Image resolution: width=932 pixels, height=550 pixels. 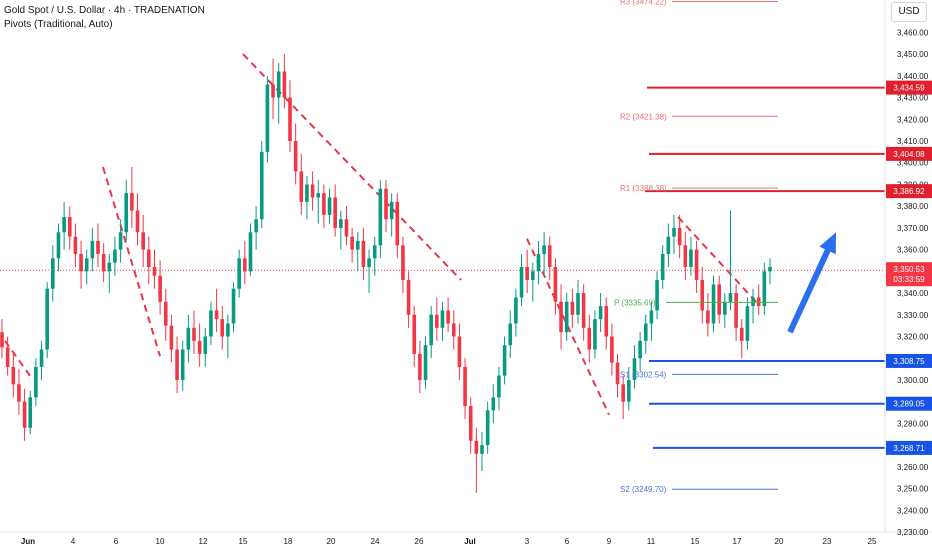 I want to click on bullish-arrow, so click(x=811, y=283).